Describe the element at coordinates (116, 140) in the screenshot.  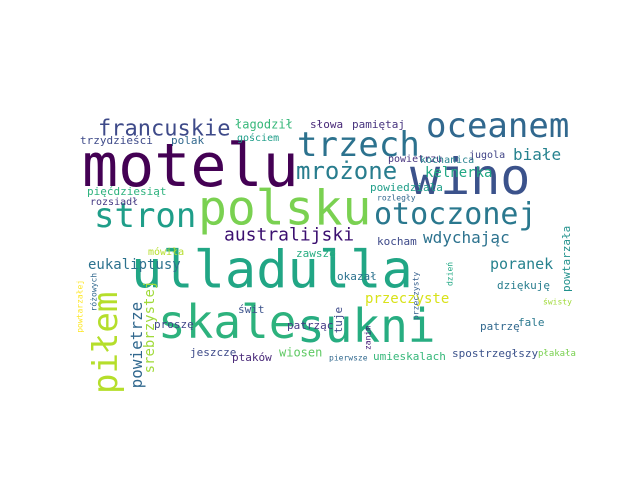
I see `word-25: trzydzieści` at that location.